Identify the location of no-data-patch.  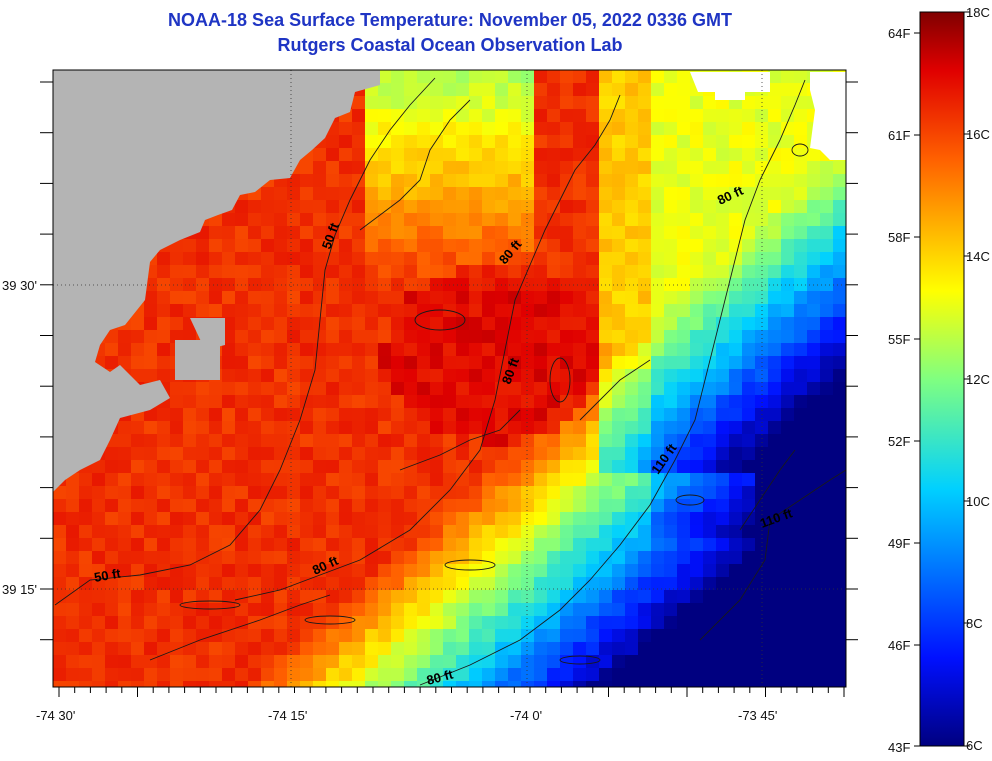
(828, 116).